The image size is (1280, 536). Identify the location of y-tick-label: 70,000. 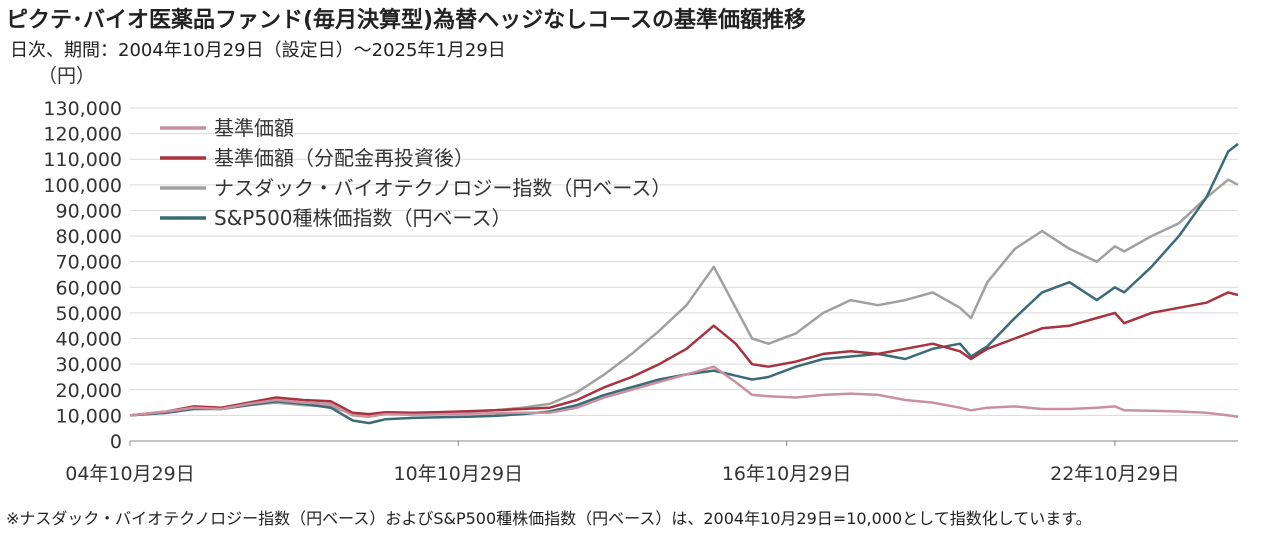
(89, 263).